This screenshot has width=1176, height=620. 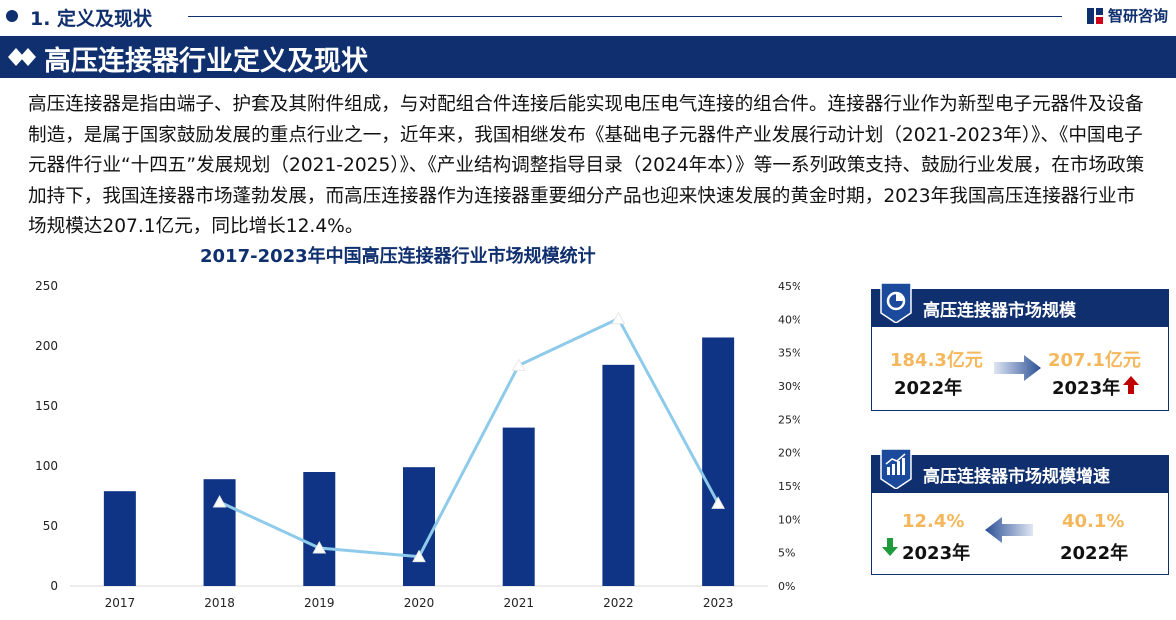 I want to click on y-right-tick-label: 30%, so click(x=789, y=386).